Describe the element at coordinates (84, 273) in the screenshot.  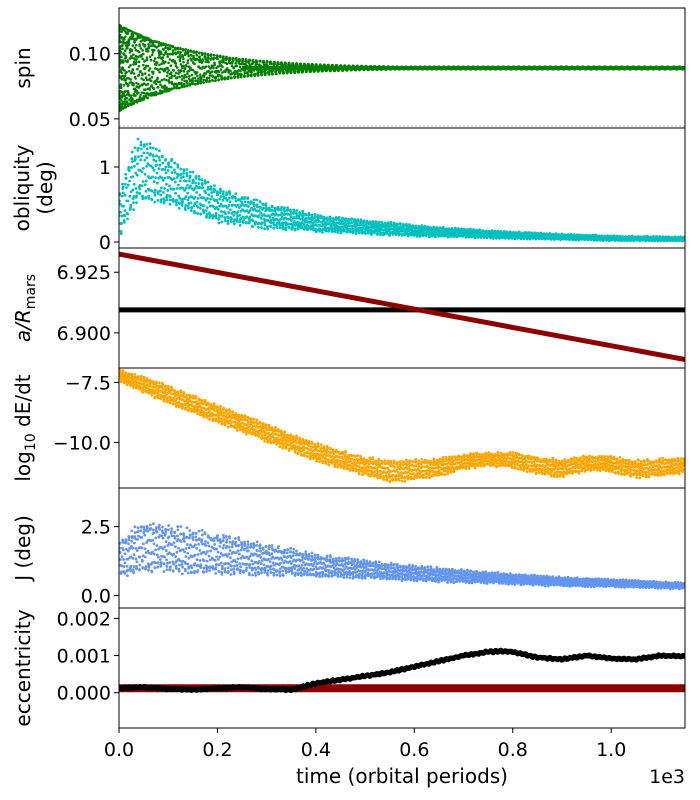
I see `y-tick-label: 6.925` at that location.